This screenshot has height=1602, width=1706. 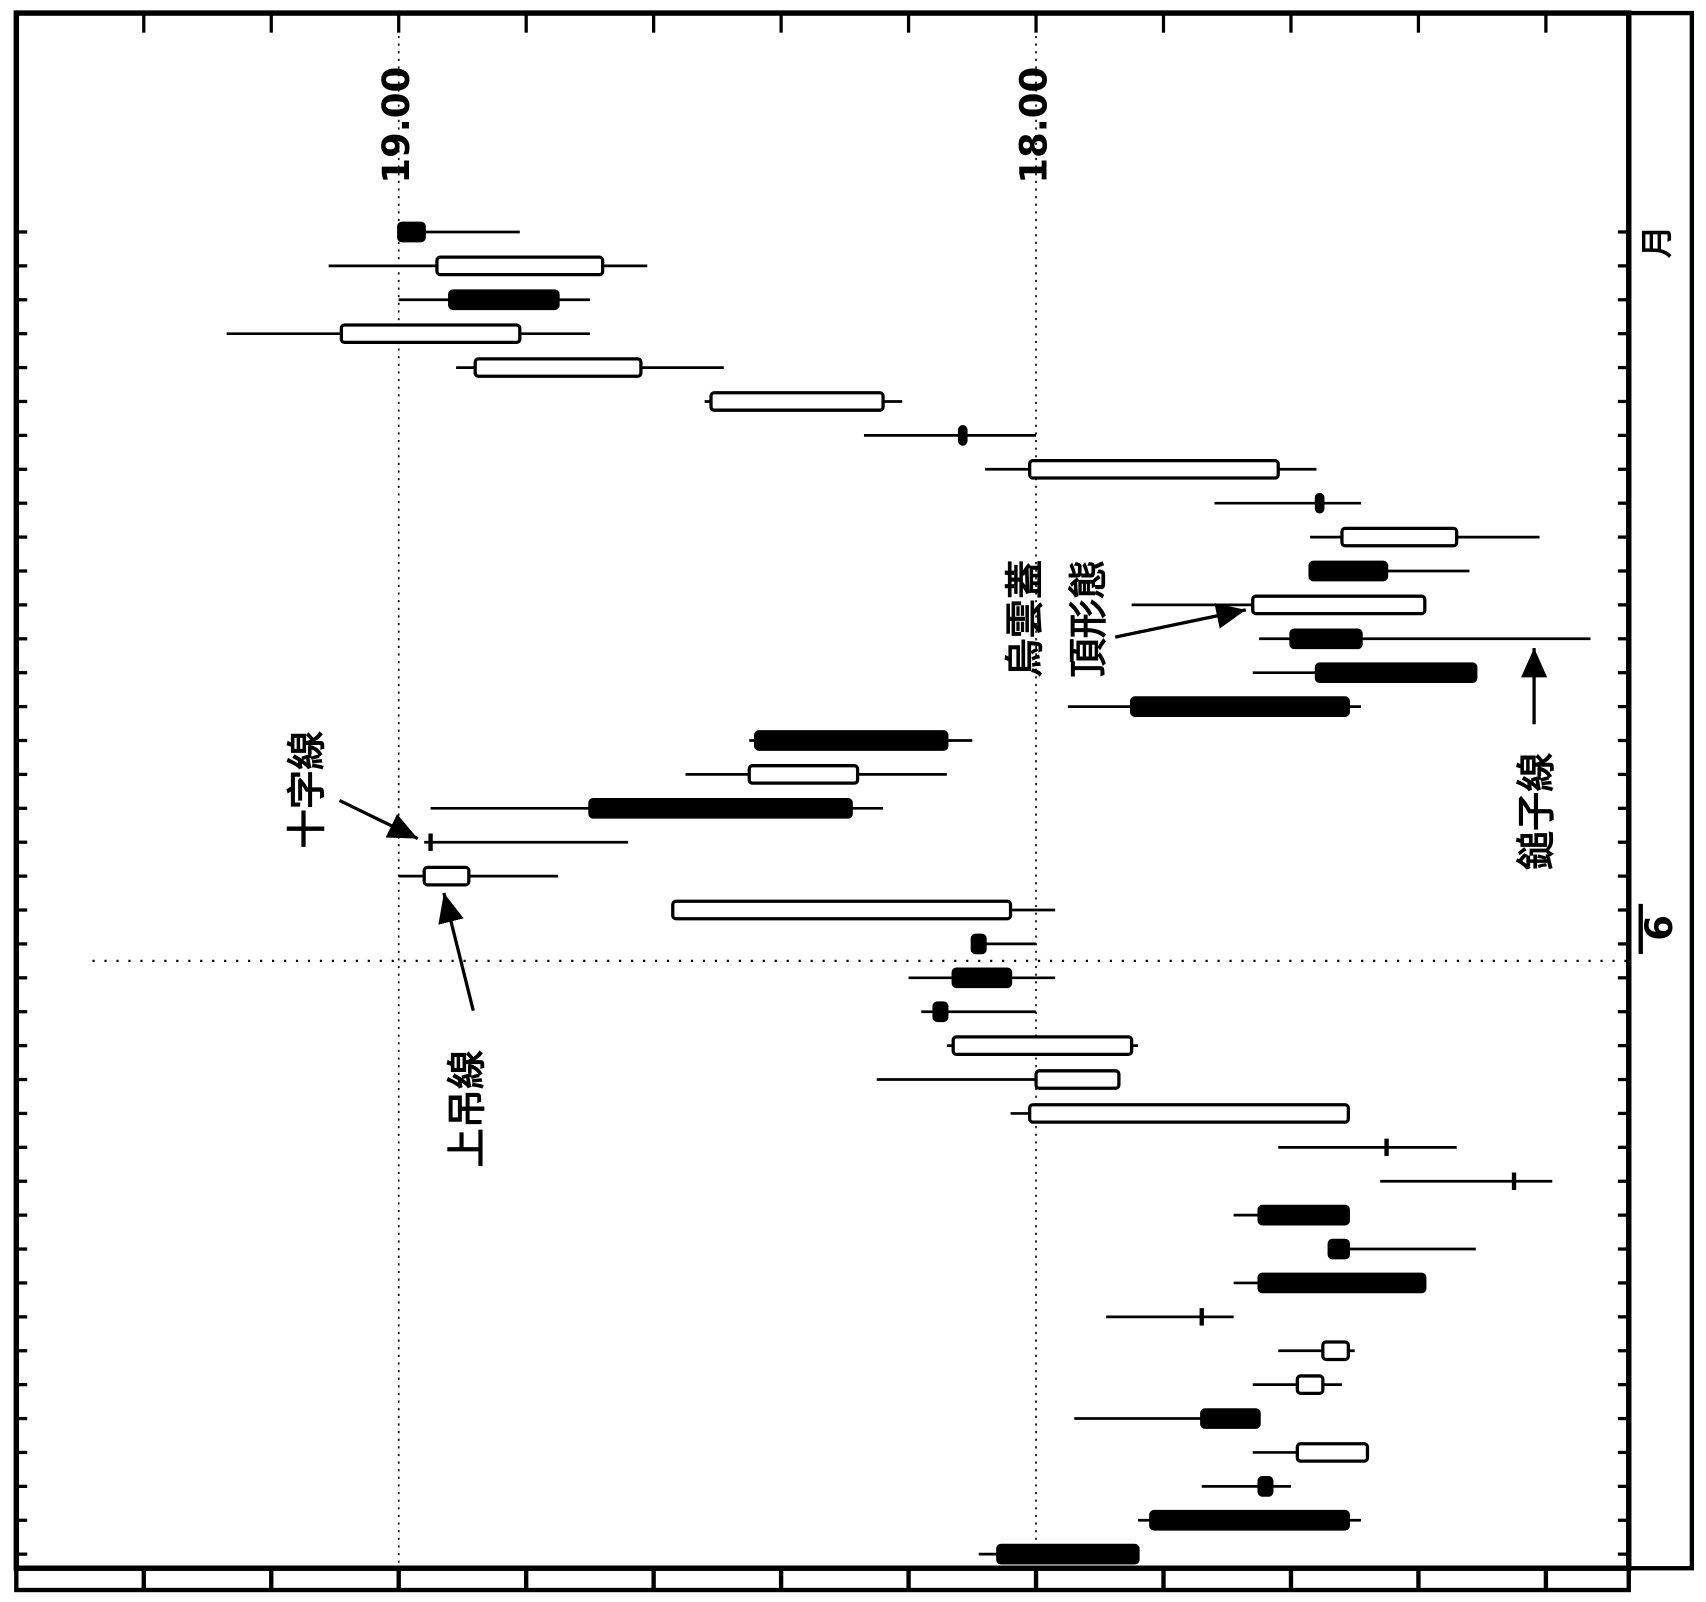 I want to click on annotation: 上吊線, so click(x=468, y=1109).